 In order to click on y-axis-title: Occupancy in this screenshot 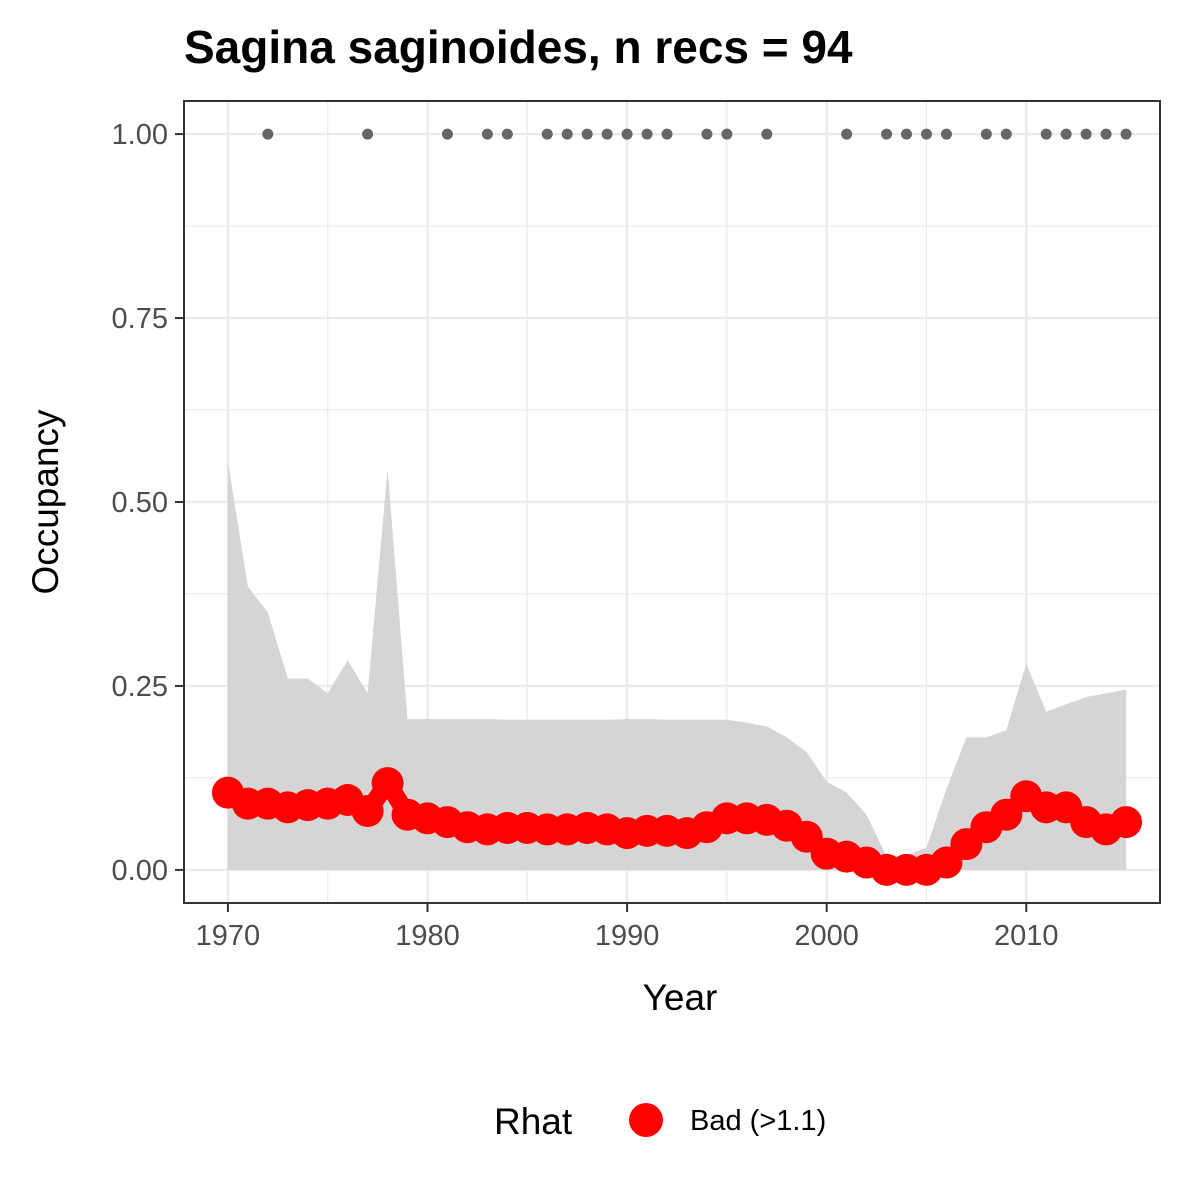, I will do `click(45, 502)`.